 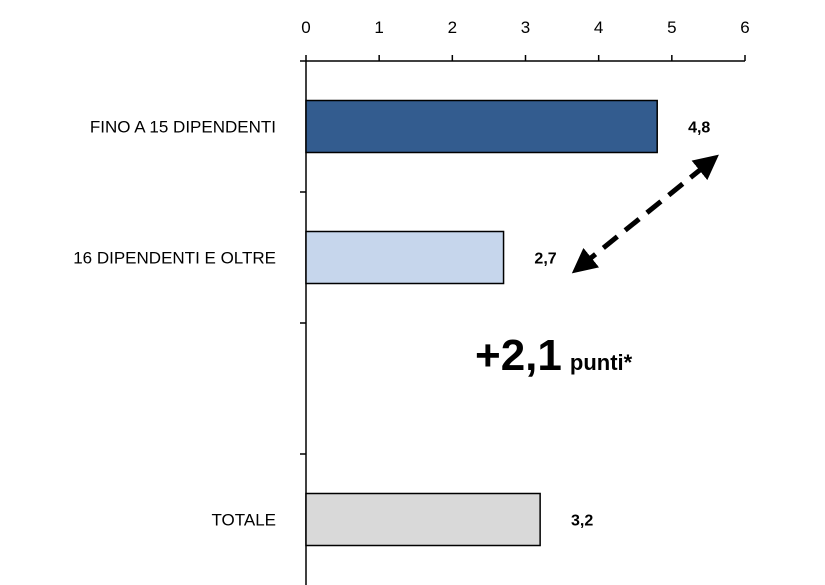 I want to click on x-tick-label: 6, so click(x=744, y=27).